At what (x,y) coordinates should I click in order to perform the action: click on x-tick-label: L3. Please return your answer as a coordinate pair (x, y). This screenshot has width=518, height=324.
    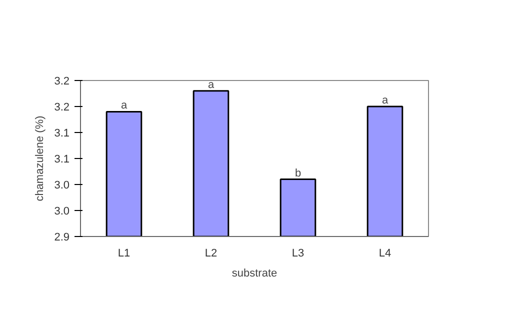
    Looking at the image, I should click on (298, 254).